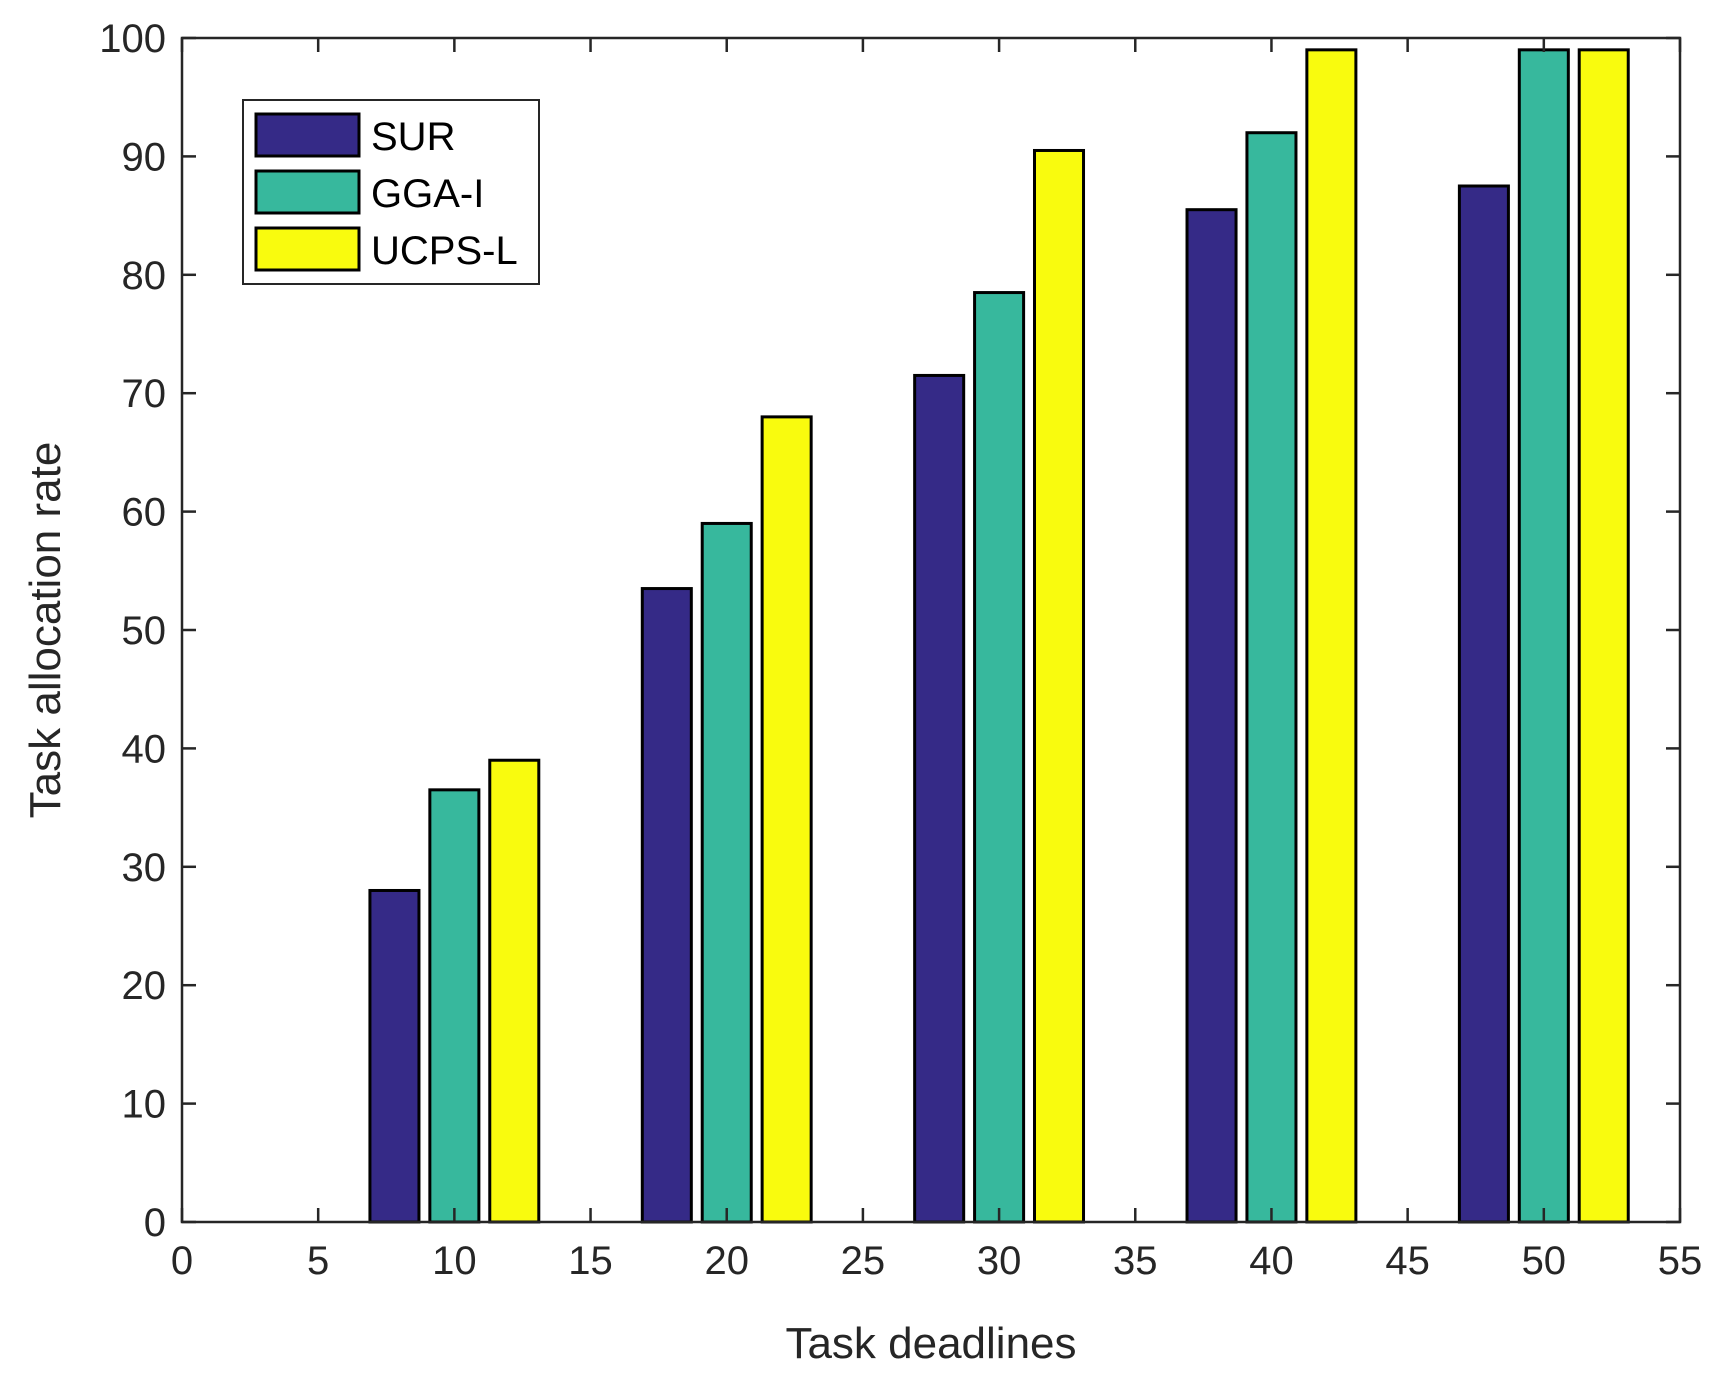  I want to click on legend-label-gga-i: GGA-I, so click(427, 194).